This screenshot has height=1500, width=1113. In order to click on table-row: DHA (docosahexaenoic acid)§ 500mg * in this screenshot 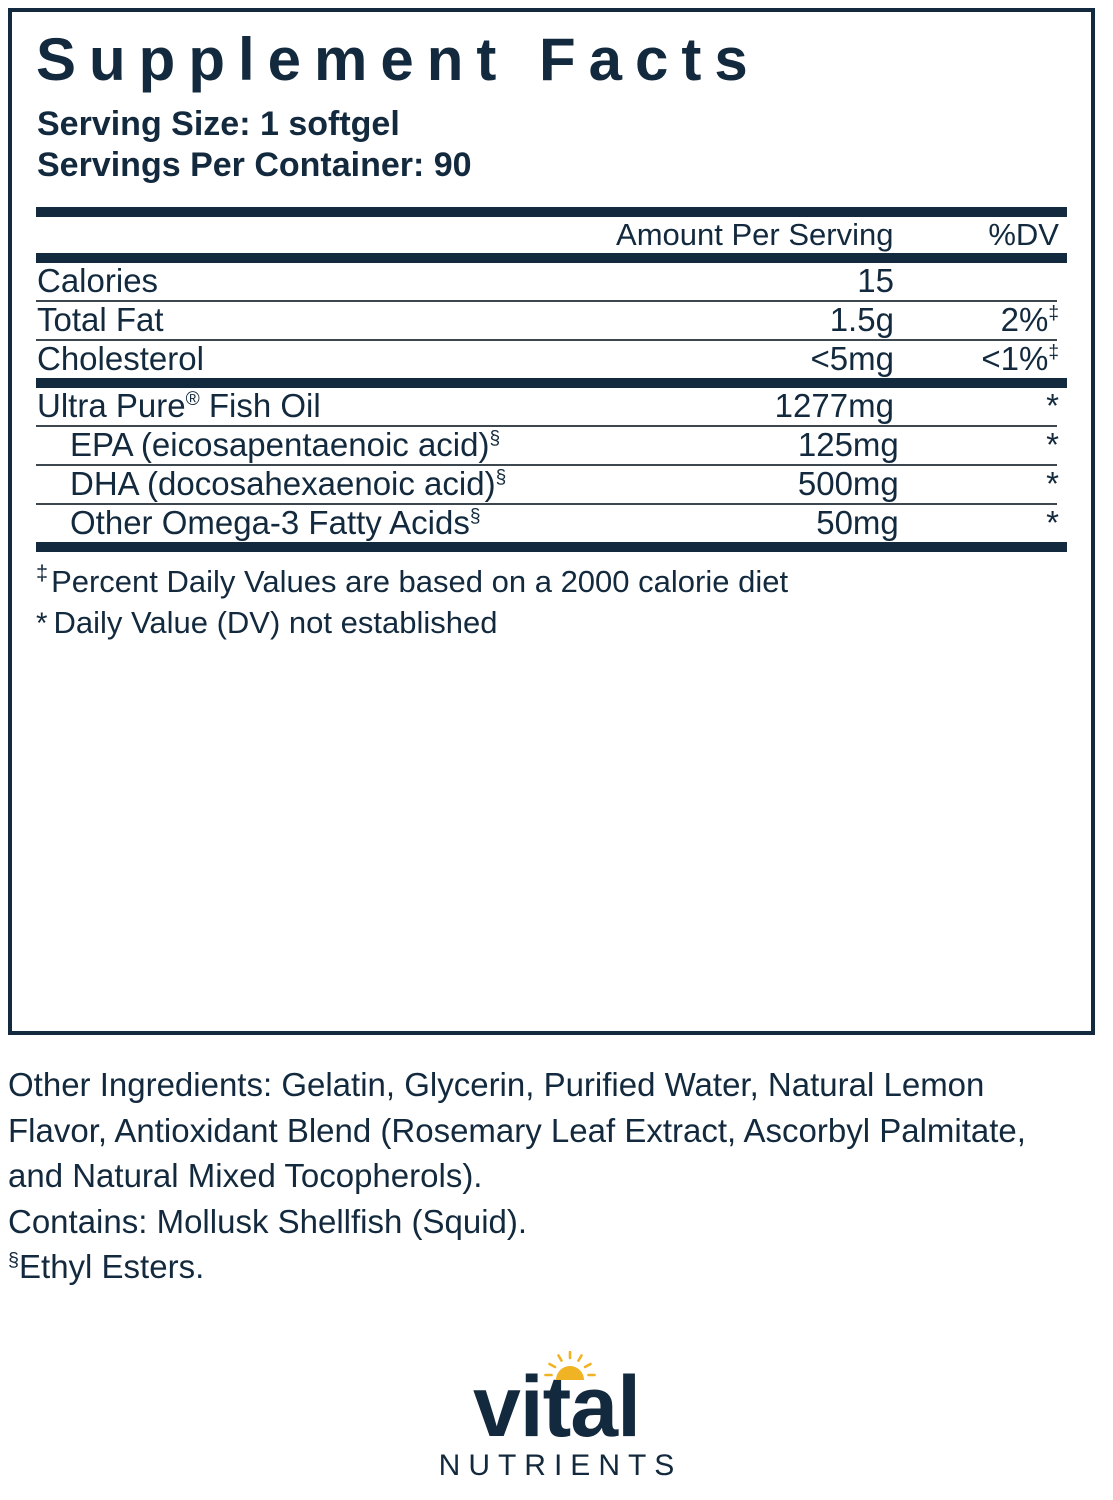, I will do `click(551, 483)`.